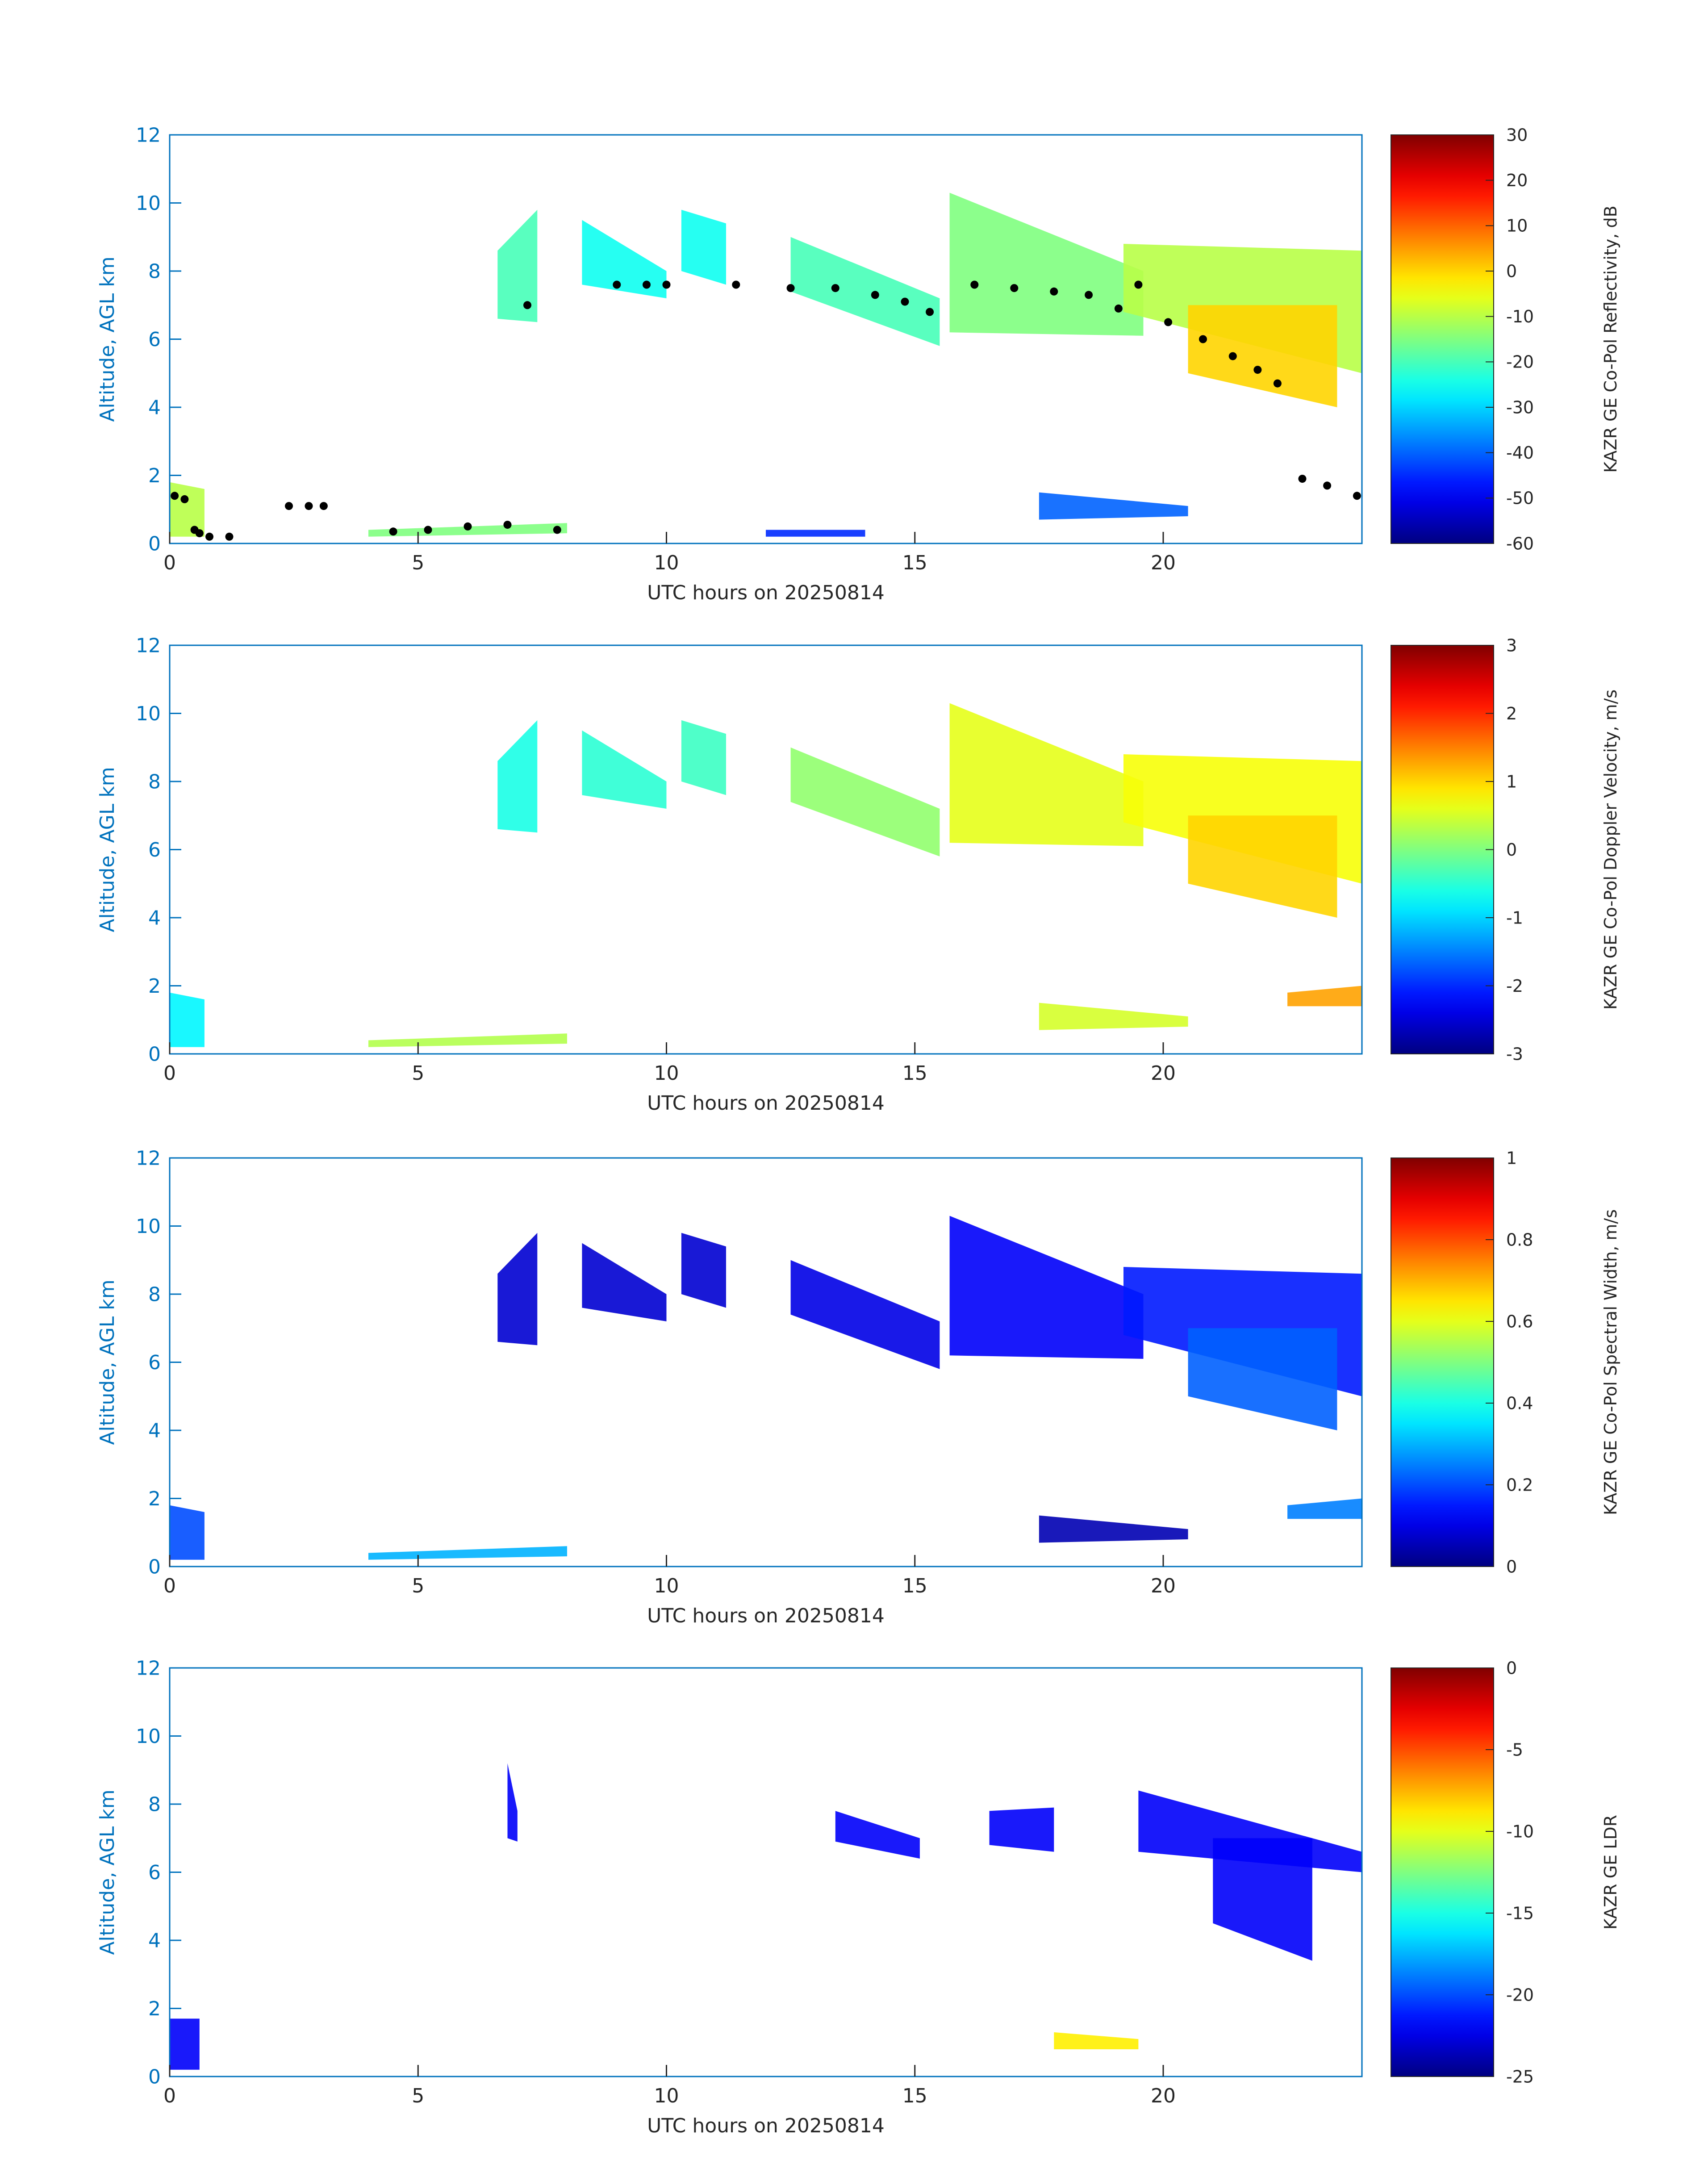  I want to click on y-tick-label: 2, so click(154, 2008).